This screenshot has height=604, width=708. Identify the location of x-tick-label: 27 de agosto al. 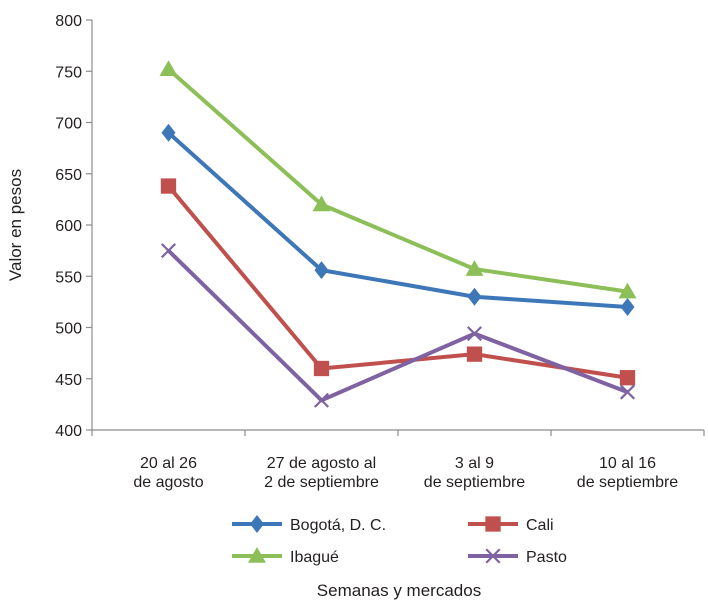
(321, 463).